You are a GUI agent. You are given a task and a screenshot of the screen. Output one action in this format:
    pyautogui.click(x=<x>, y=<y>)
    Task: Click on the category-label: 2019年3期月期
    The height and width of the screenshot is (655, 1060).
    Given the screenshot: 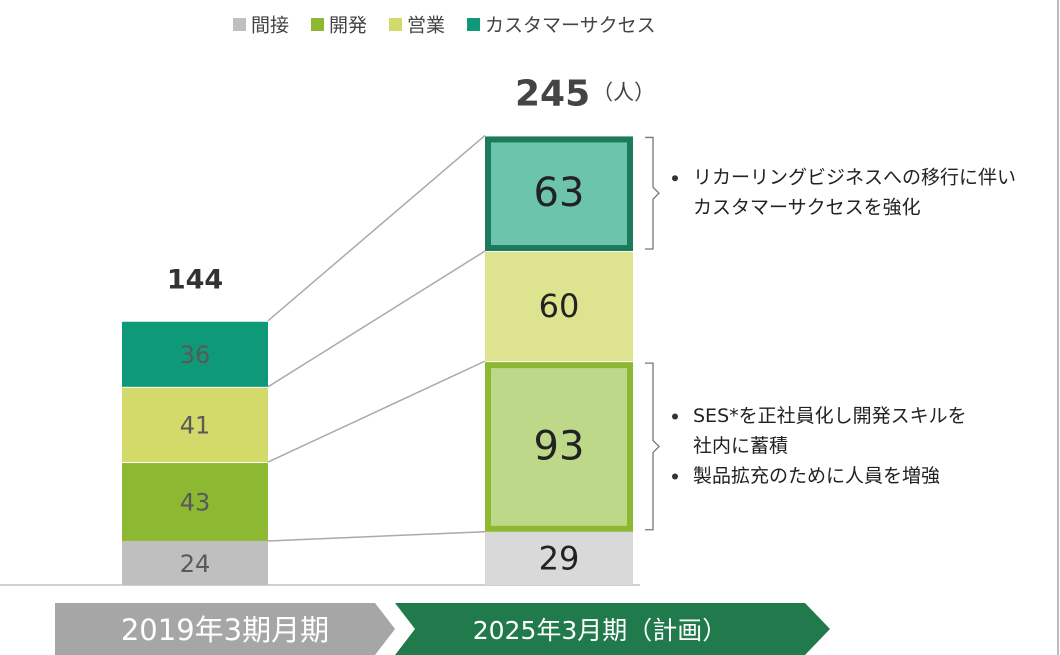 What is the action you would take?
    pyautogui.click(x=225, y=630)
    